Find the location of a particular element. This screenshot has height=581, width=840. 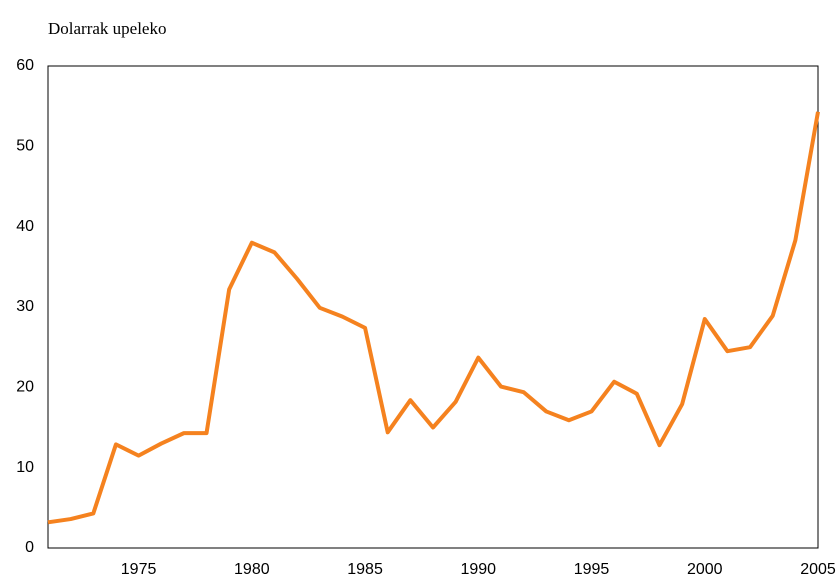

y-tick-label: 10 is located at coordinates (25, 467).